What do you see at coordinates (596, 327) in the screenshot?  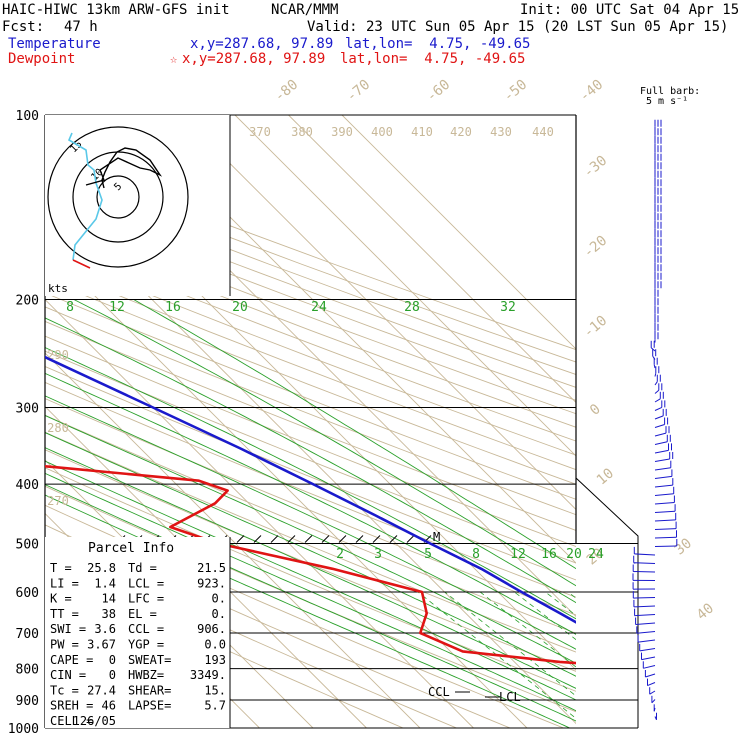 I see `isotherm-label: -10` at bounding box center [596, 327].